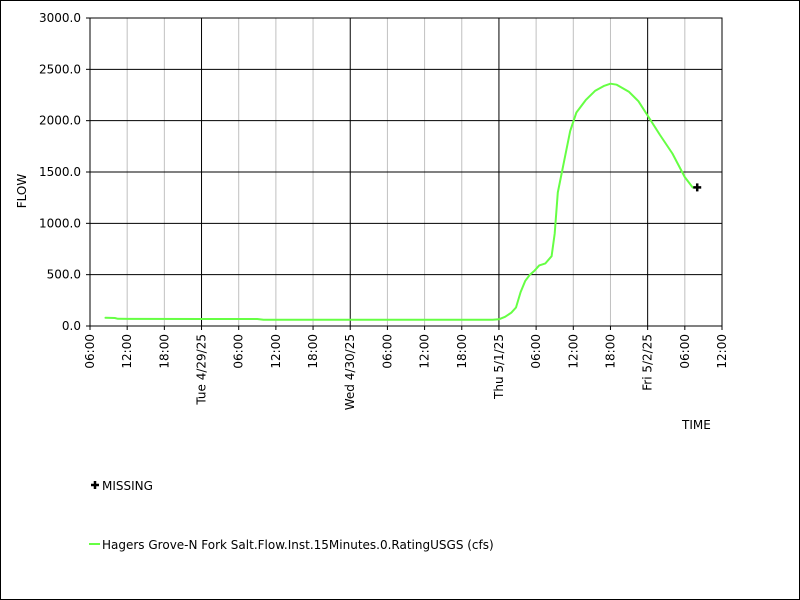 This screenshot has height=600, width=800. I want to click on y-tick-label: 3000.0, so click(60, 18).